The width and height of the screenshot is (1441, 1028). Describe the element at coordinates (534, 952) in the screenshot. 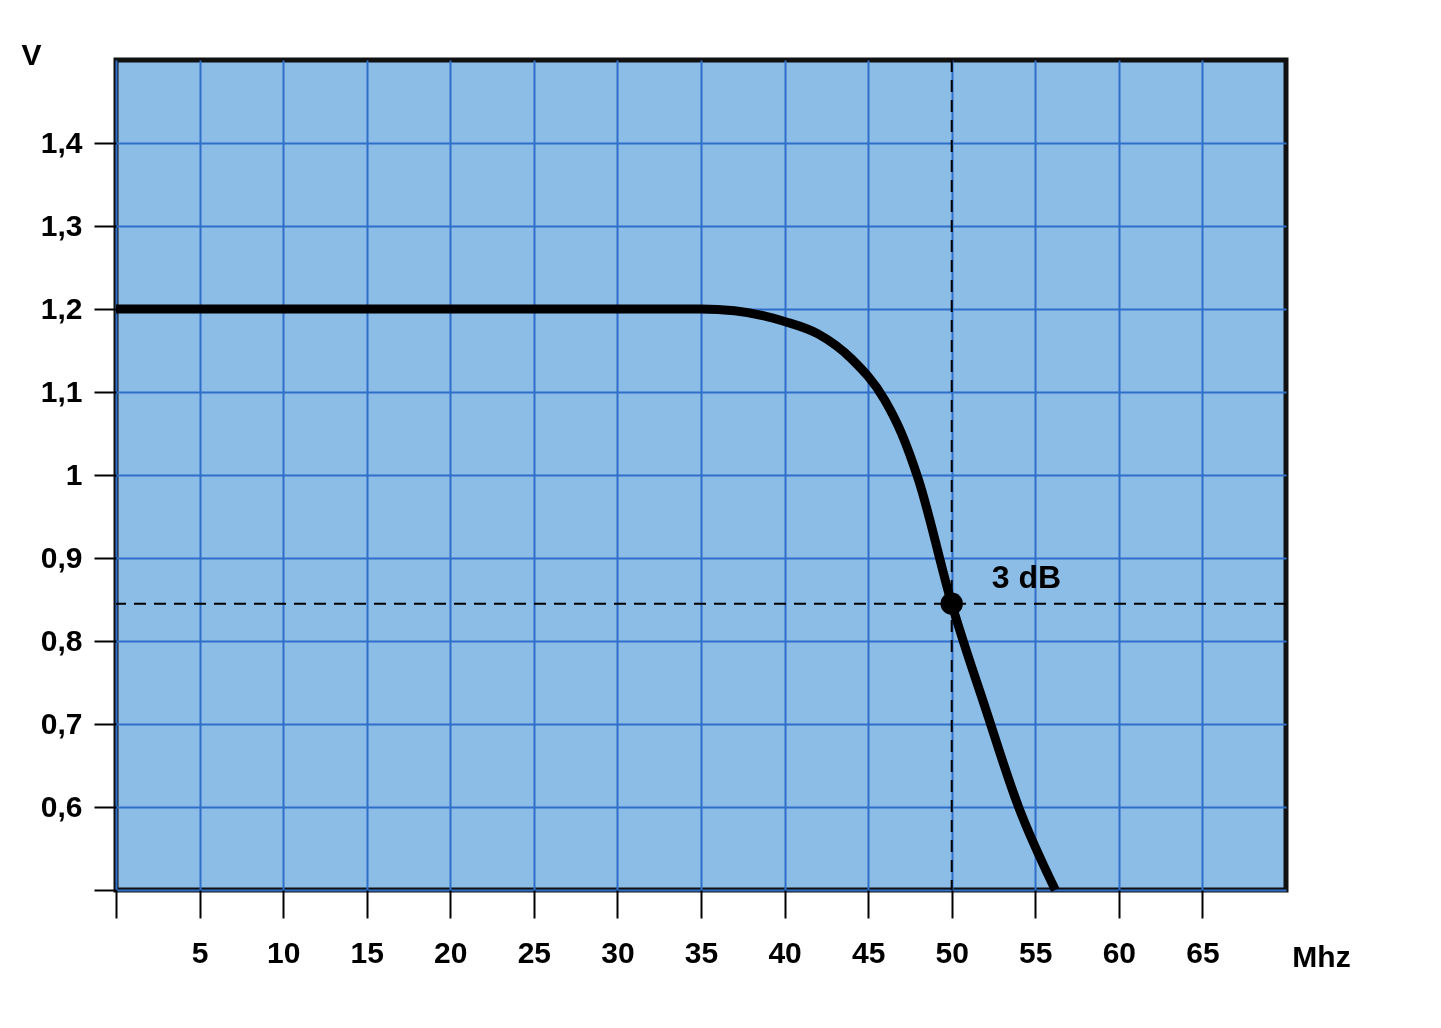

I see `x-tick-label: 25` at that location.